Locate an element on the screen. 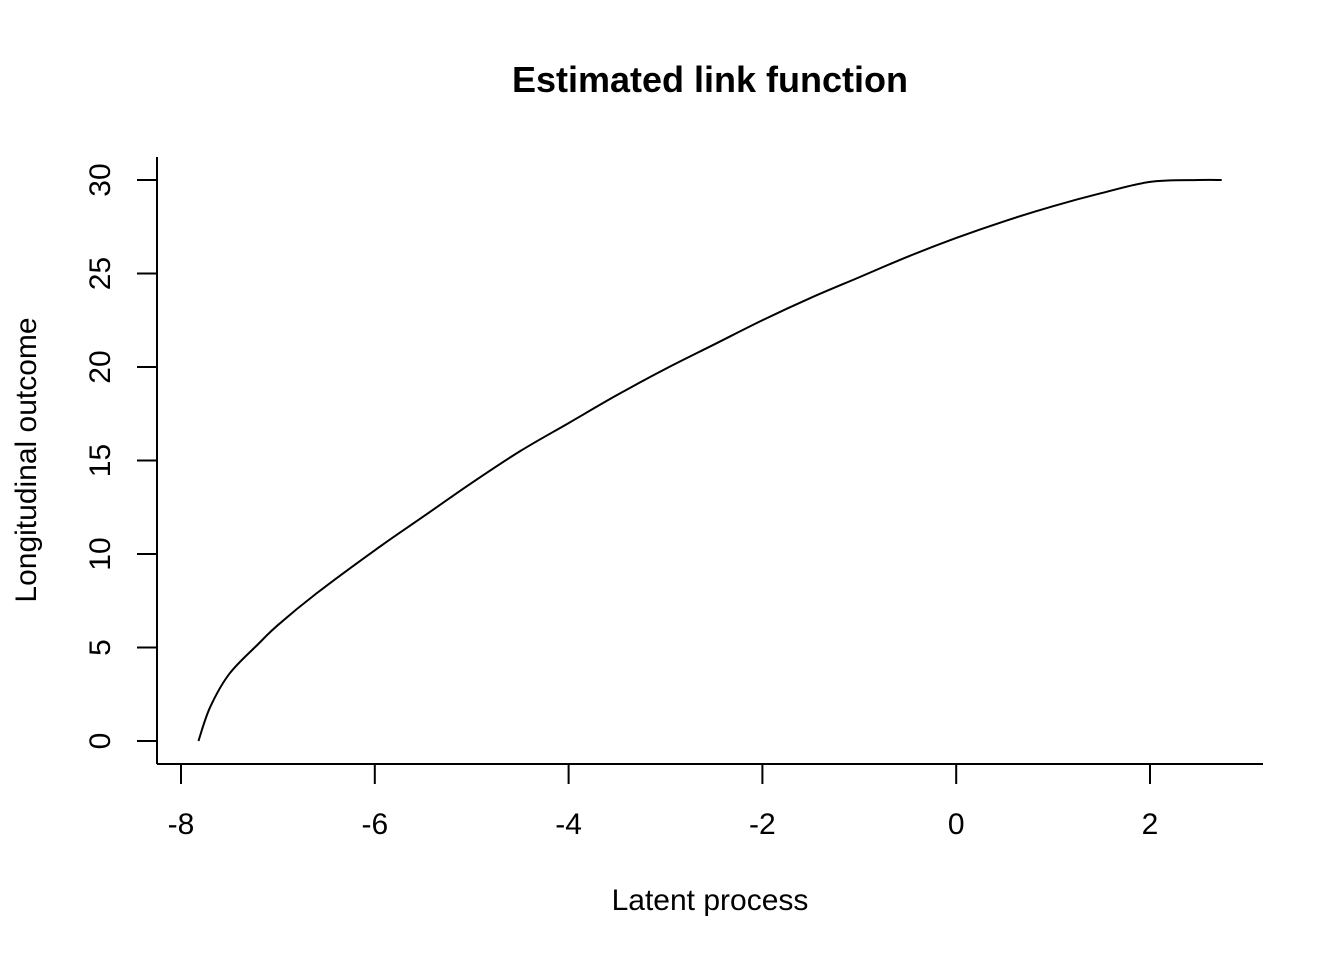 The image size is (1344, 960). x-ticks: -8 -6 -4 -2 0 2 is located at coordinates (663, 802).